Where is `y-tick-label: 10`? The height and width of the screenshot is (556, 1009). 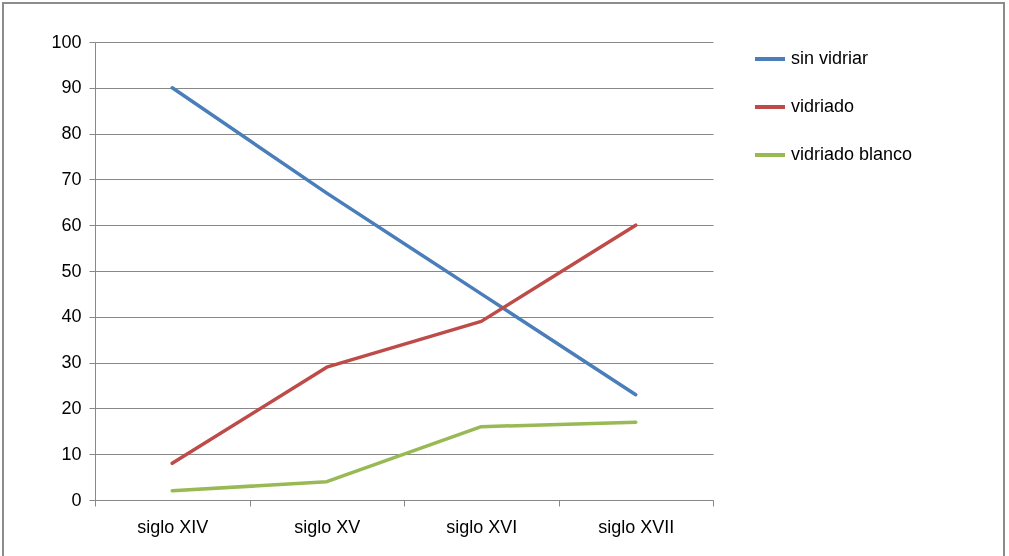 y-tick-label: 10 is located at coordinates (71, 453).